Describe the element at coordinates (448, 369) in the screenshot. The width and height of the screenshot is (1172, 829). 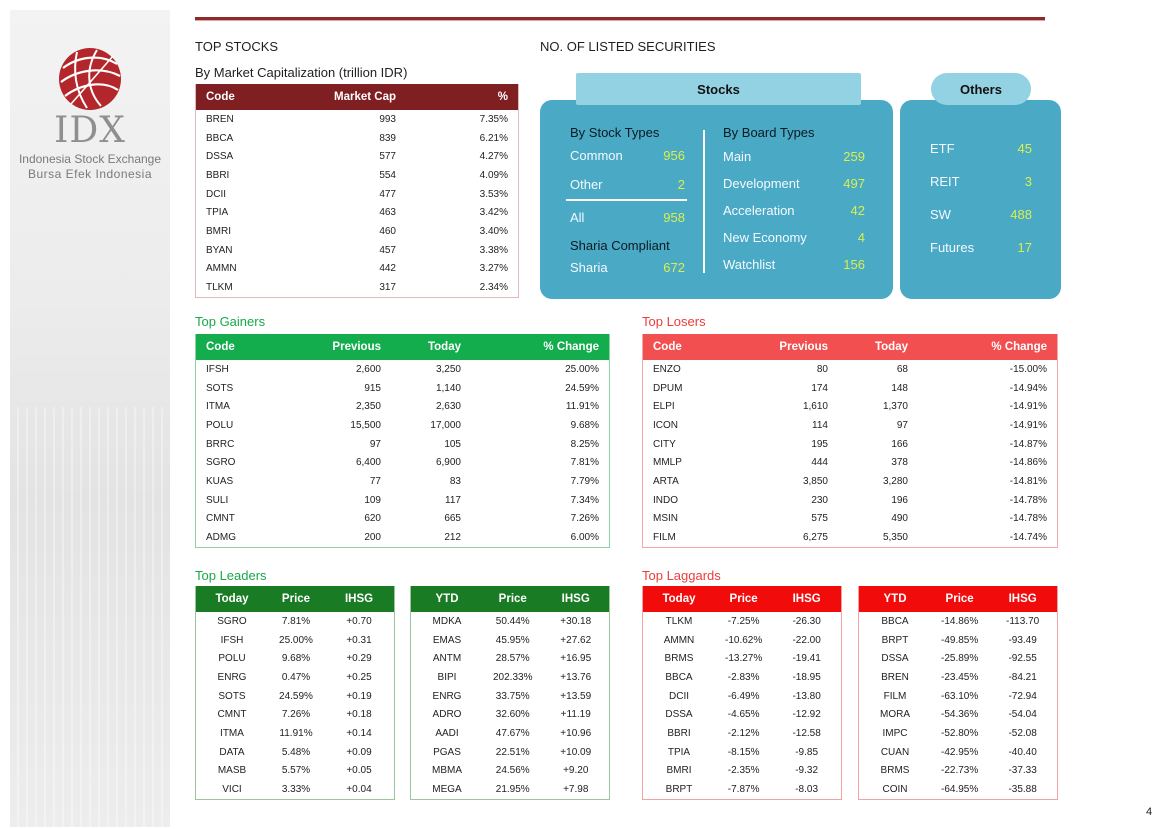
I see `table-cell: 3,250` at that location.